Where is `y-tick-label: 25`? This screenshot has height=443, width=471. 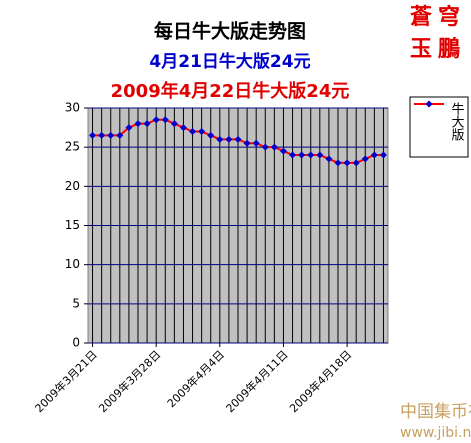
y-tick-label: 25 is located at coordinates (72, 147).